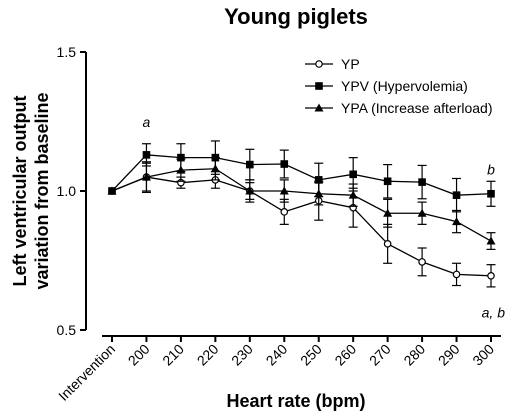 The width and height of the screenshot is (532, 417). Describe the element at coordinates (86, 372) in the screenshot. I see `x-tick-label: Intervention` at that location.